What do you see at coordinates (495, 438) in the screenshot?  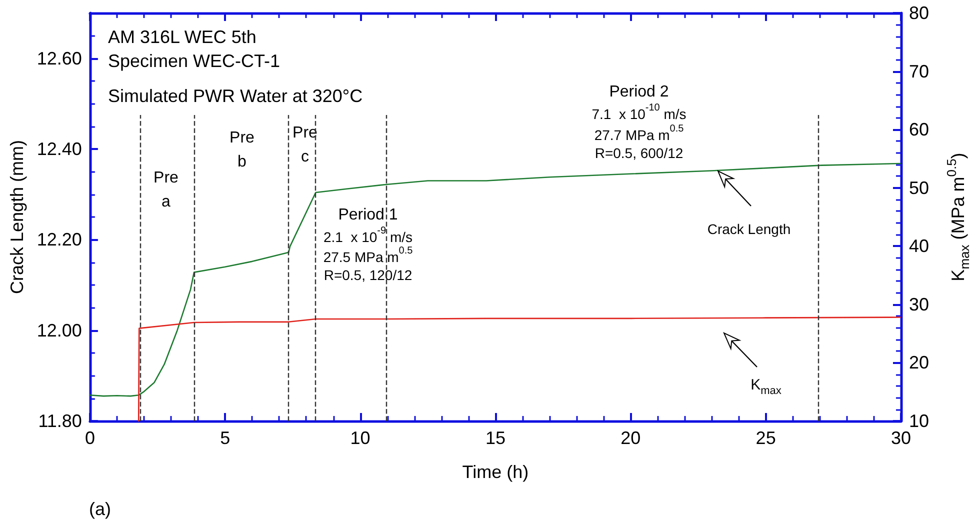 I see `x-tick-label: 15` at bounding box center [495, 438].